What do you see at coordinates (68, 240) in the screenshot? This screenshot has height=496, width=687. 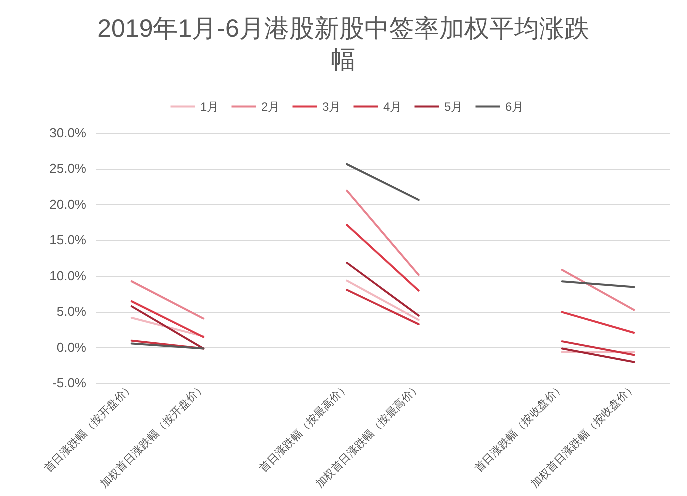 I see `y-tick-label: 15.0%` at bounding box center [68, 240].